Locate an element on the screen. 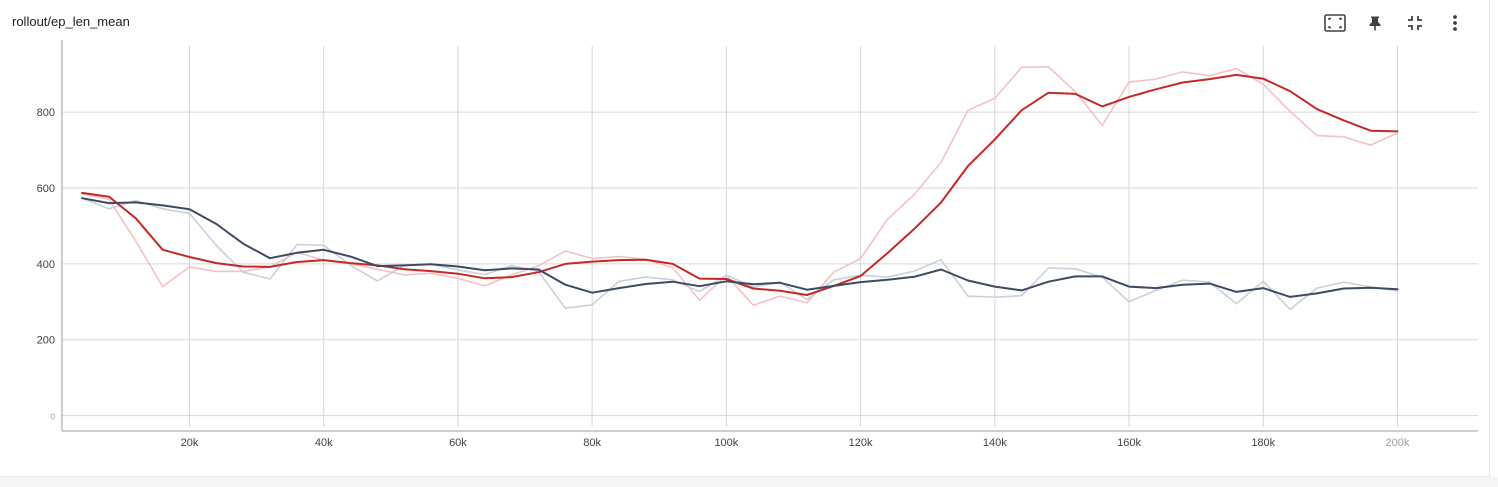 The width and height of the screenshot is (1498, 487). chart-title: rollout/ep_len_mean is located at coordinates (71, 21).